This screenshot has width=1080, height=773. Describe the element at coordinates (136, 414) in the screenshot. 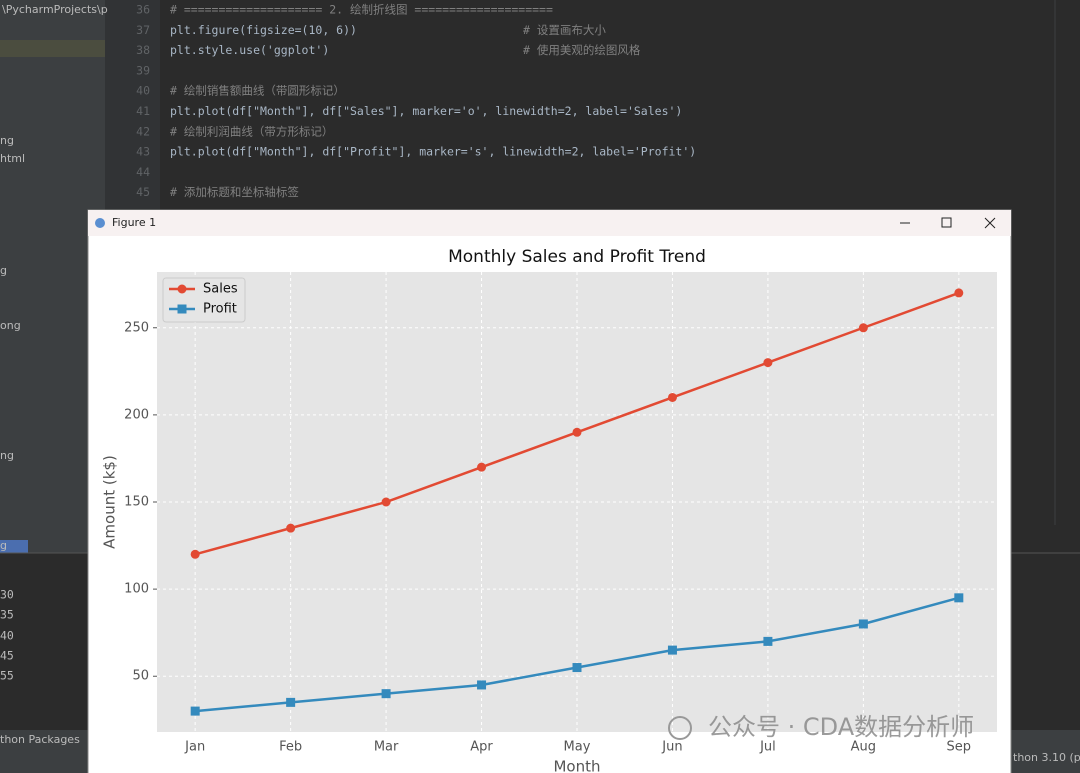

I see `y-tick-label: 200` at that location.